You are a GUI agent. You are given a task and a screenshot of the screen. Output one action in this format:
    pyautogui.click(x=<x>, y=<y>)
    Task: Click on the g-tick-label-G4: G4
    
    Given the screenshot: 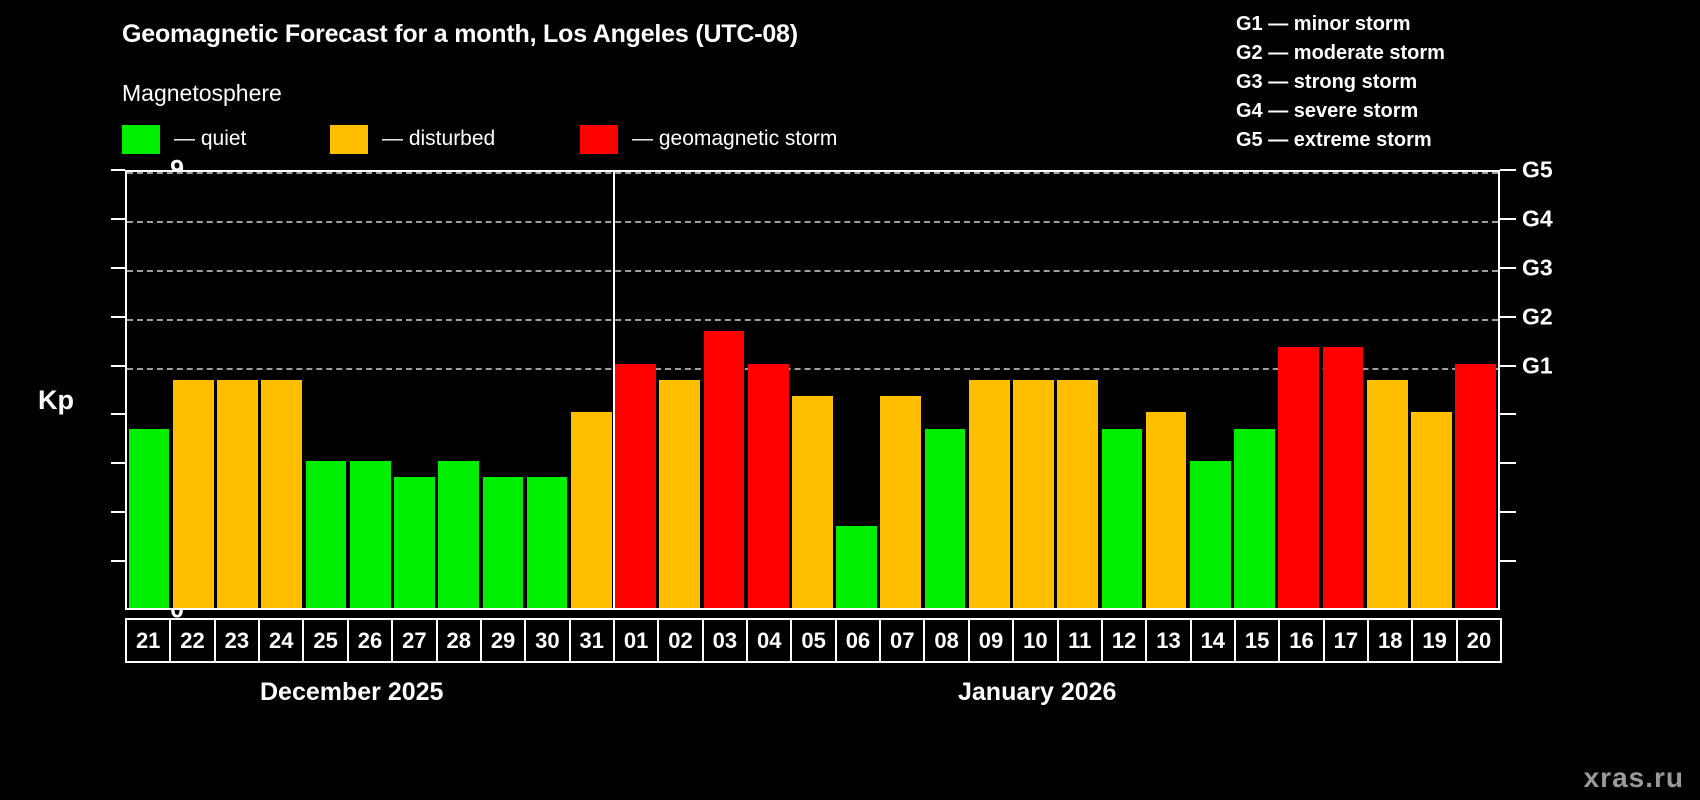 What is the action you would take?
    pyautogui.click(x=1537, y=218)
    